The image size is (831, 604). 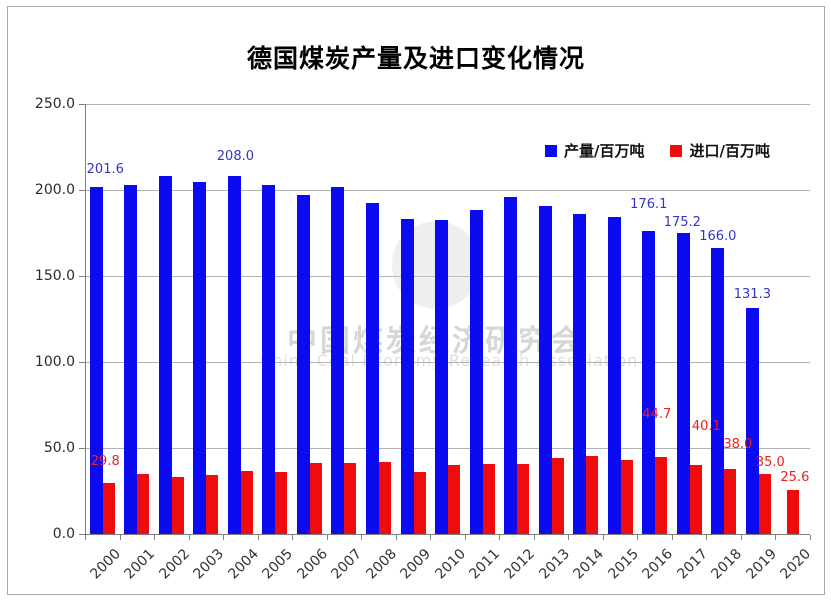 What do you see at coordinates (752, 295) in the screenshot?
I see `production-value-label-2019: 131.3` at bounding box center [752, 295].